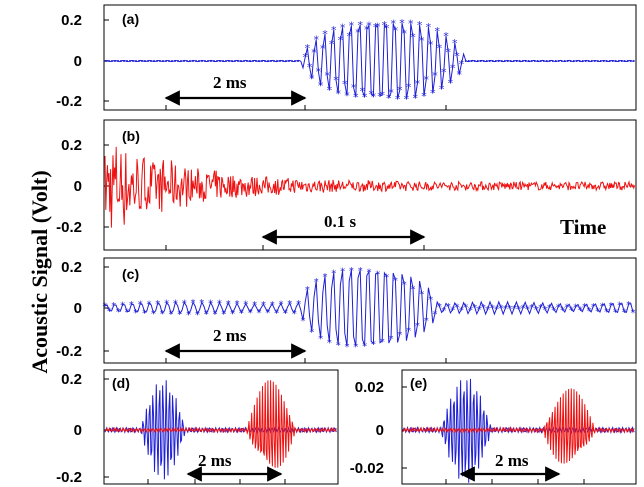  I want to click on panel-c-annotation: 2 ms, so click(230, 335).